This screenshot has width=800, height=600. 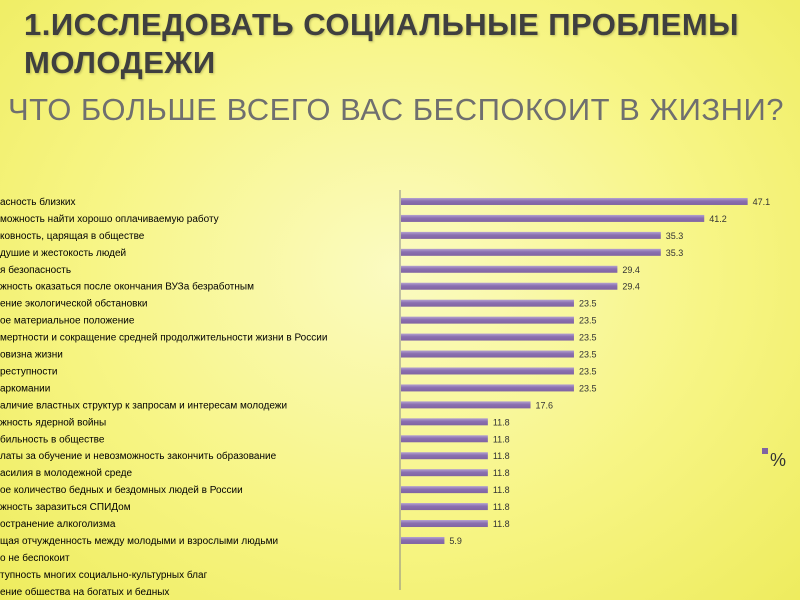 What do you see at coordinates (66, 473) in the screenshot?
I see `category-label: асилия в молодежной среде` at bounding box center [66, 473].